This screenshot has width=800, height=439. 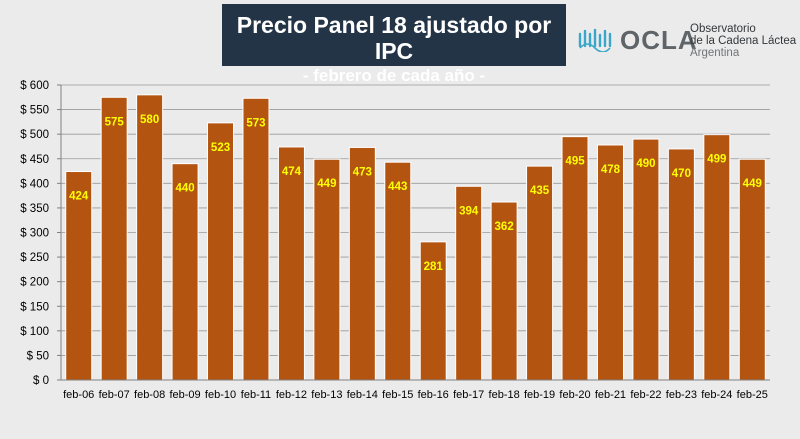 What do you see at coordinates (434, 267) in the screenshot?
I see `data-label: 281` at bounding box center [434, 267].